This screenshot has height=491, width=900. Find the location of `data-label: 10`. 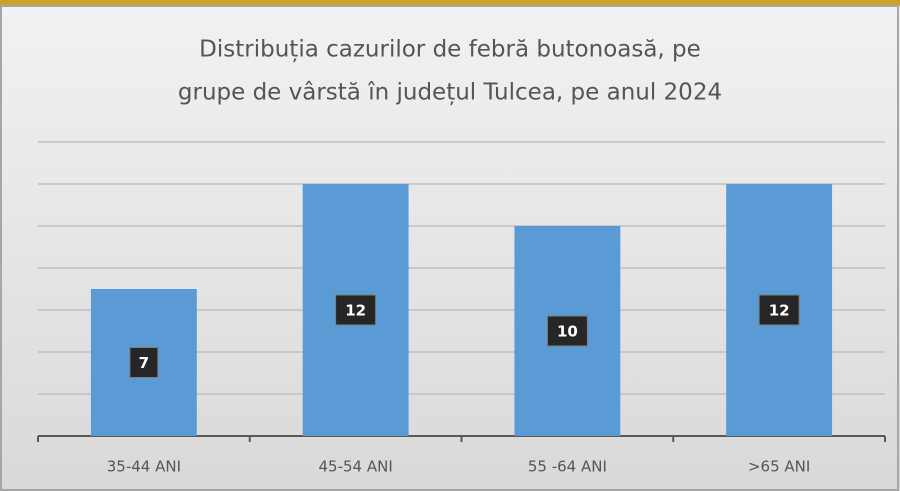

data-label: 10 is located at coordinates (567, 332).